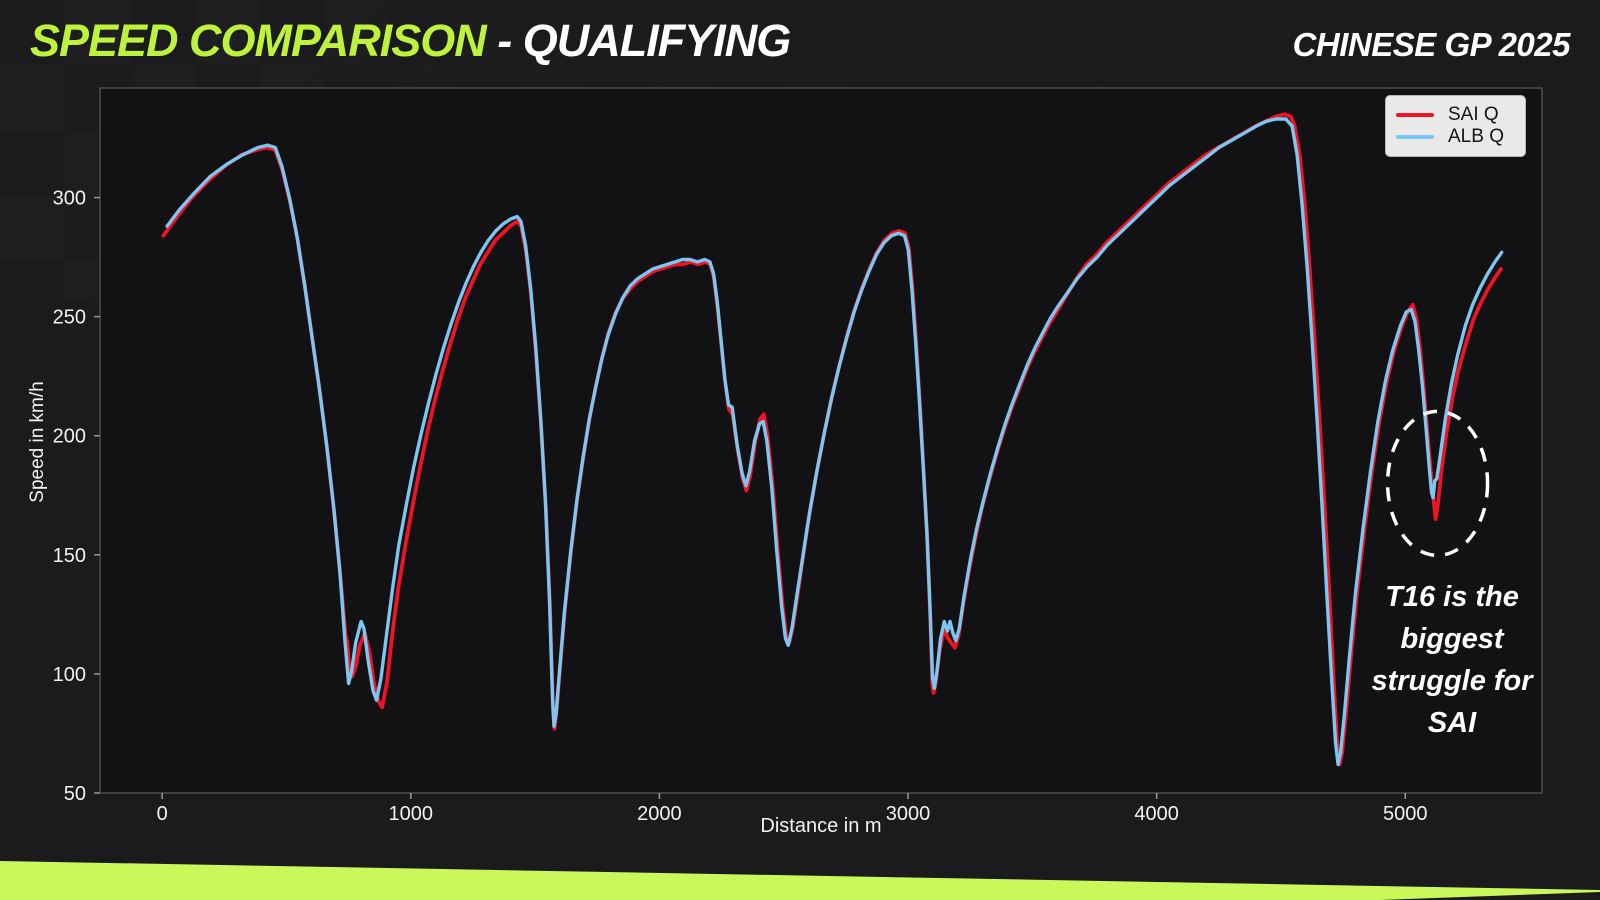 This screenshot has width=1600, height=900. Describe the element at coordinates (37, 442) in the screenshot. I see `y-axis-label: Speed in km/h` at that location.